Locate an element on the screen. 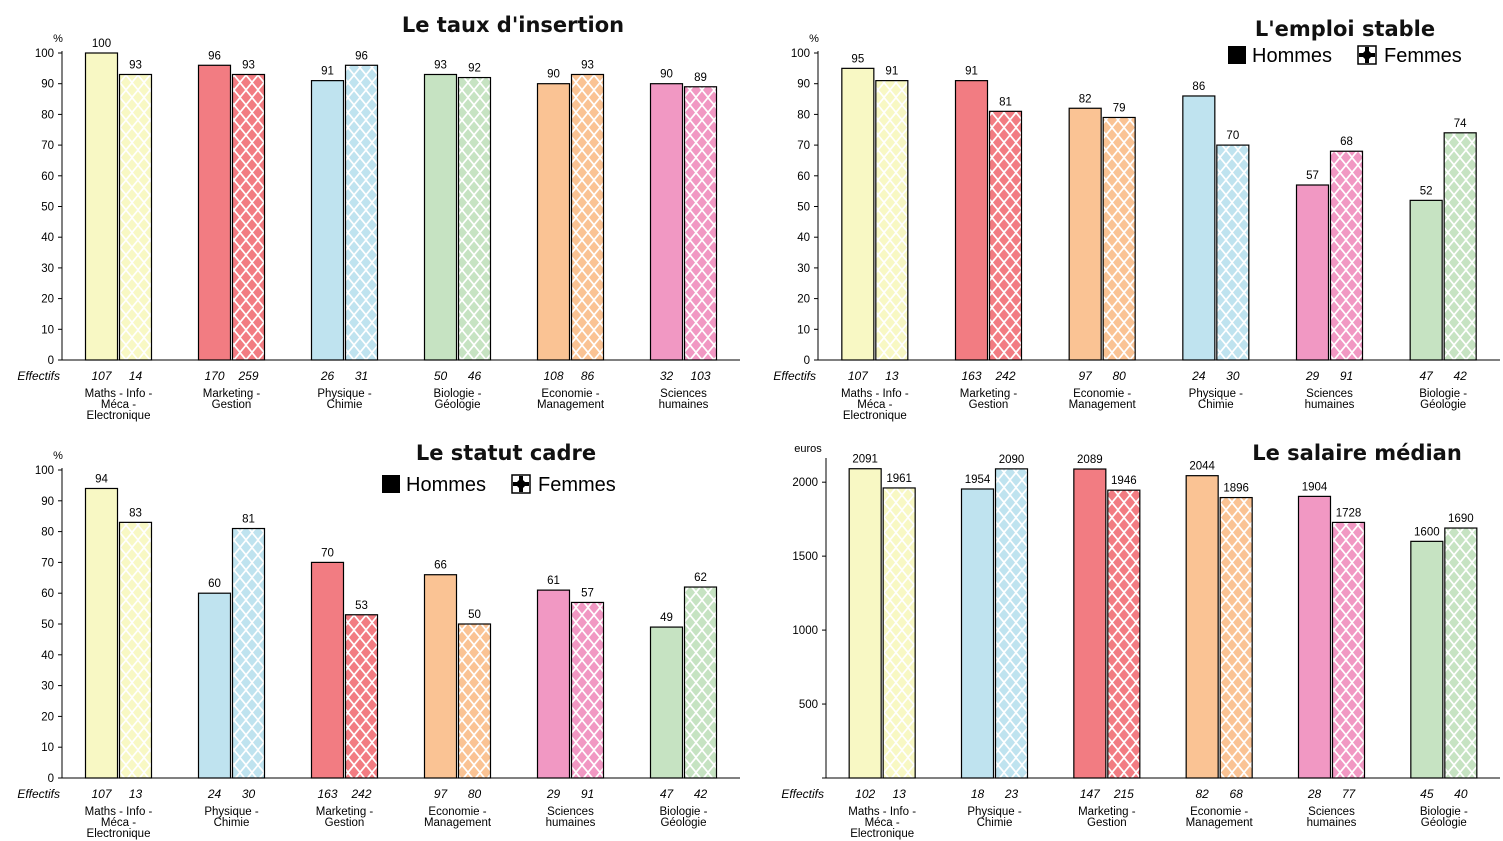  y-tick-label: 1500 is located at coordinates (805, 557).